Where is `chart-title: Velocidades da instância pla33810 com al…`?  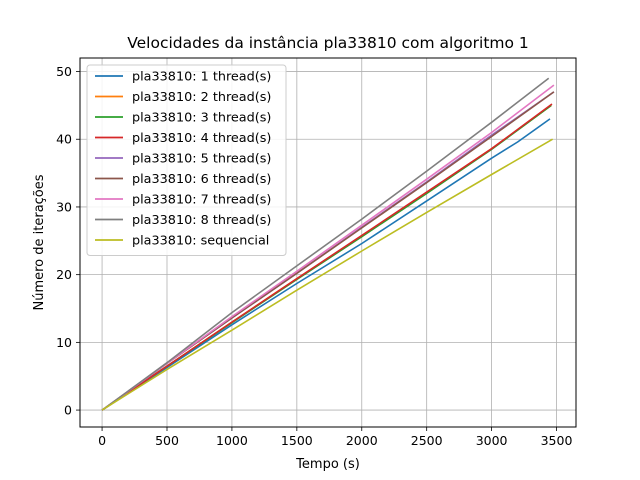
chart-title: Velocidades da instância pla33810 com al… is located at coordinates (328, 43).